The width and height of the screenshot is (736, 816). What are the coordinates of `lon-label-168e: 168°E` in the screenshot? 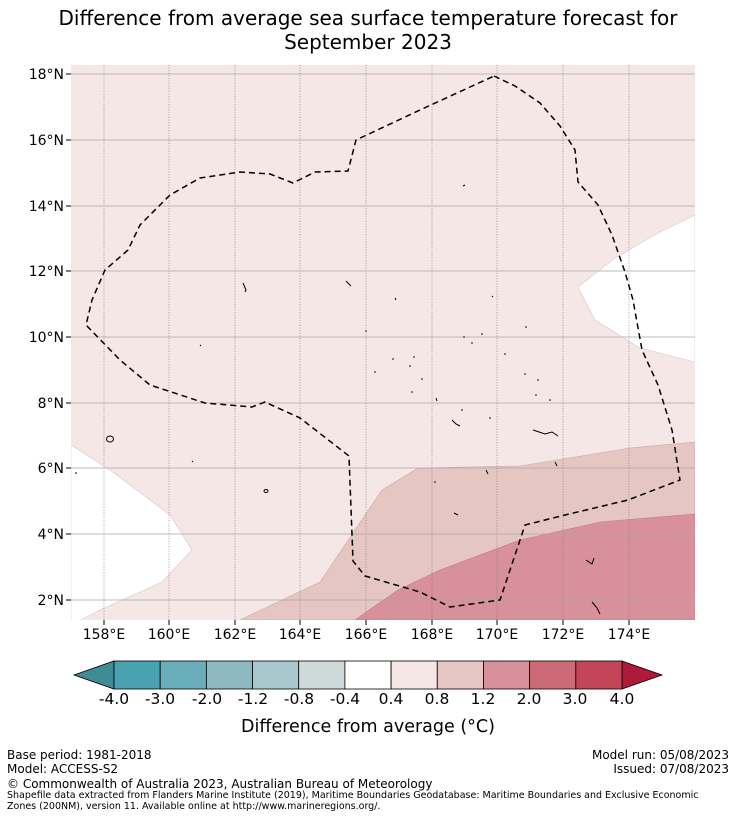 It's located at (432, 635).